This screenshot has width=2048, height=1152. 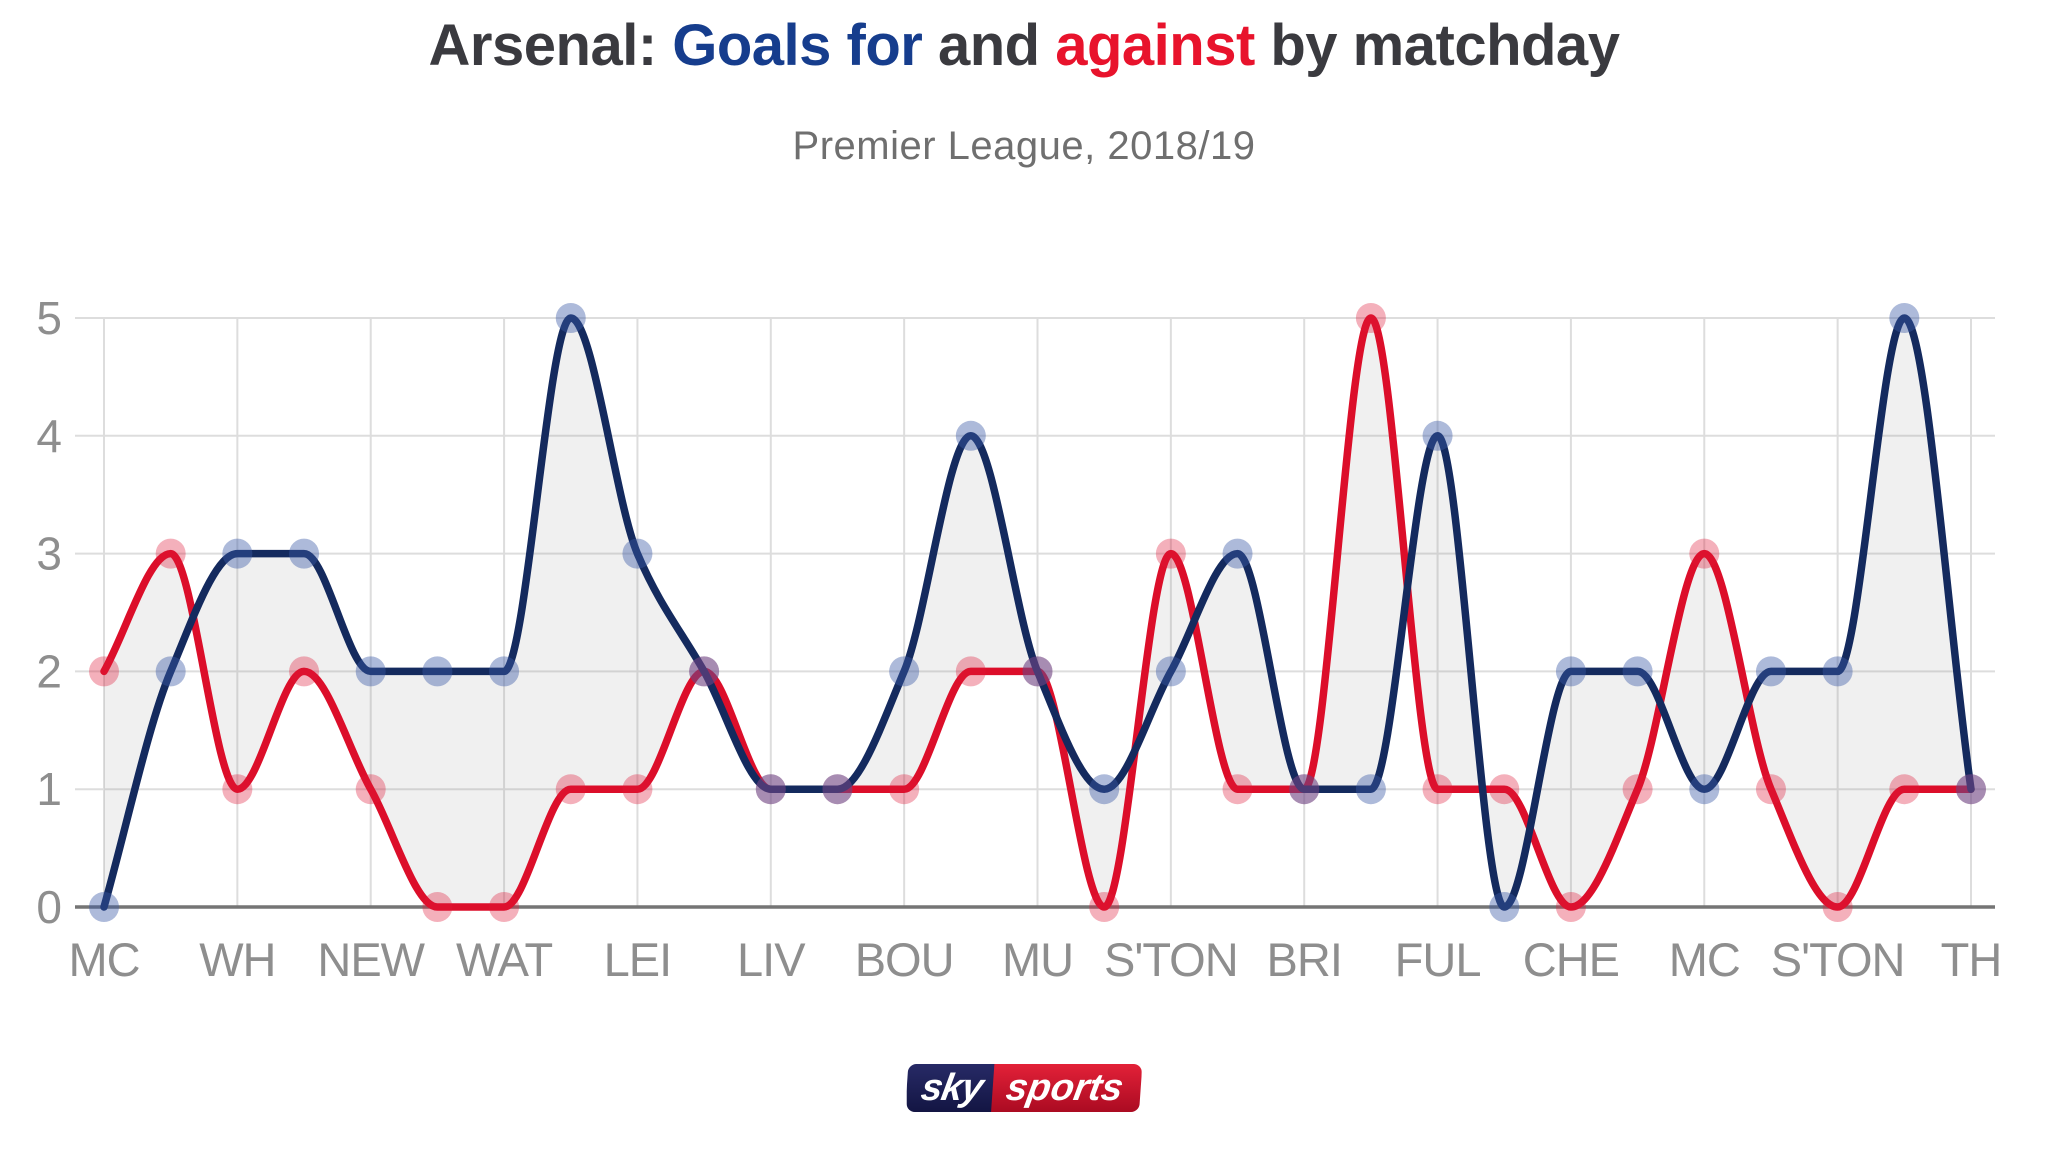 I want to click on x-tick-label: WH, so click(x=237, y=959).